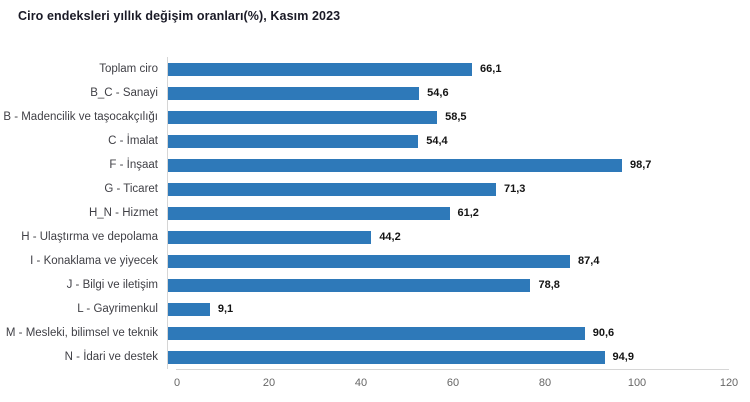 This screenshot has width=750, height=402. I want to click on bar-track: 78,8, so click(443, 285).